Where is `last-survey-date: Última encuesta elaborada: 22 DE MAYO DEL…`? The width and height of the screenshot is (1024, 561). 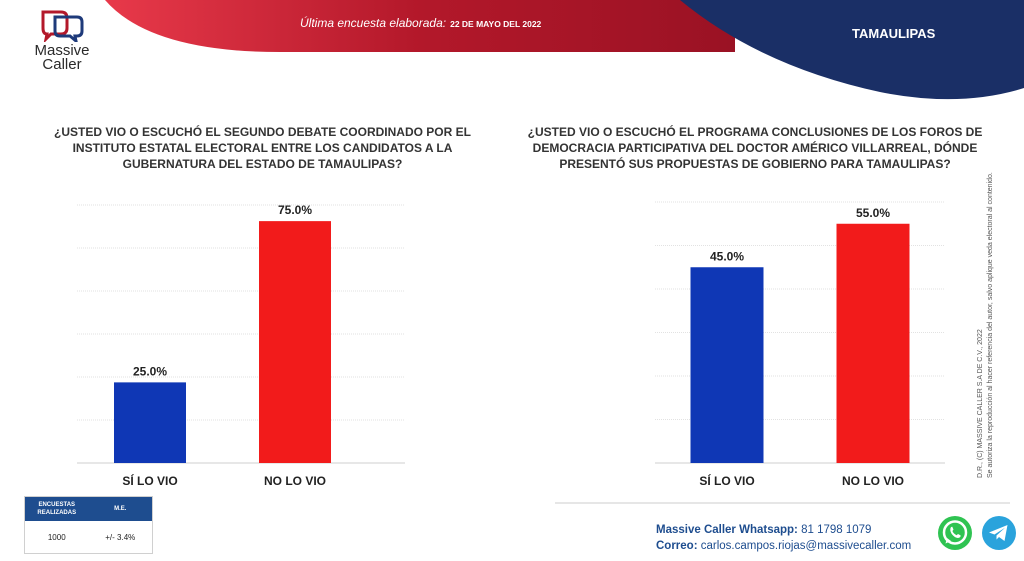
last-survey-date: Última encuesta elaborada: 22 DE MAYO DEL… is located at coordinates (420, 23).